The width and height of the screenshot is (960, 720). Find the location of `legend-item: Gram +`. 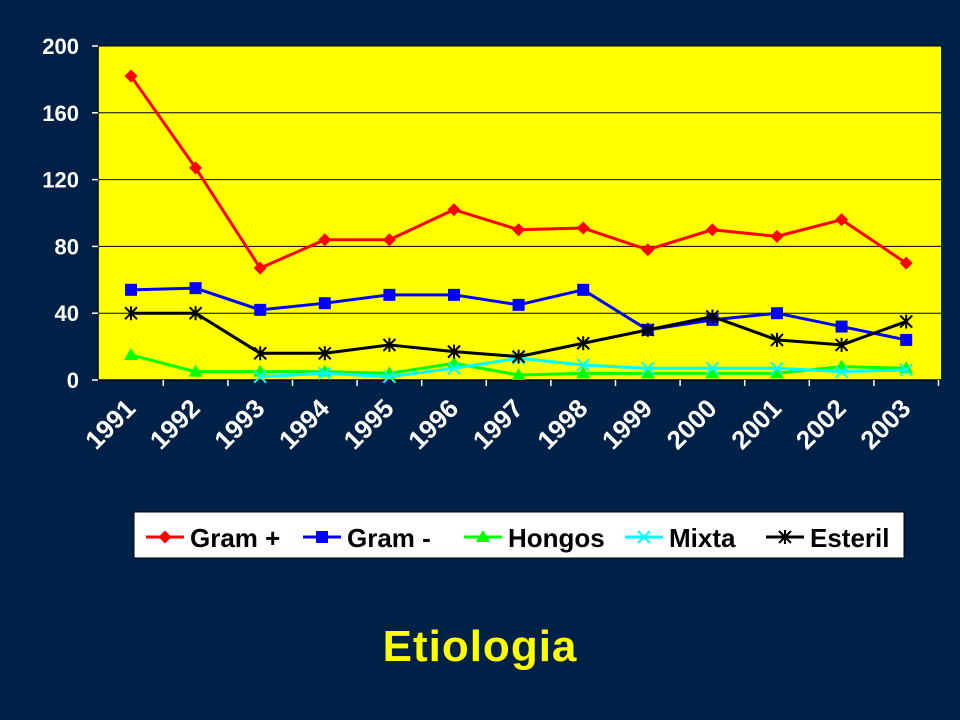

legend-item: Gram + is located at coordinates (213, 538).